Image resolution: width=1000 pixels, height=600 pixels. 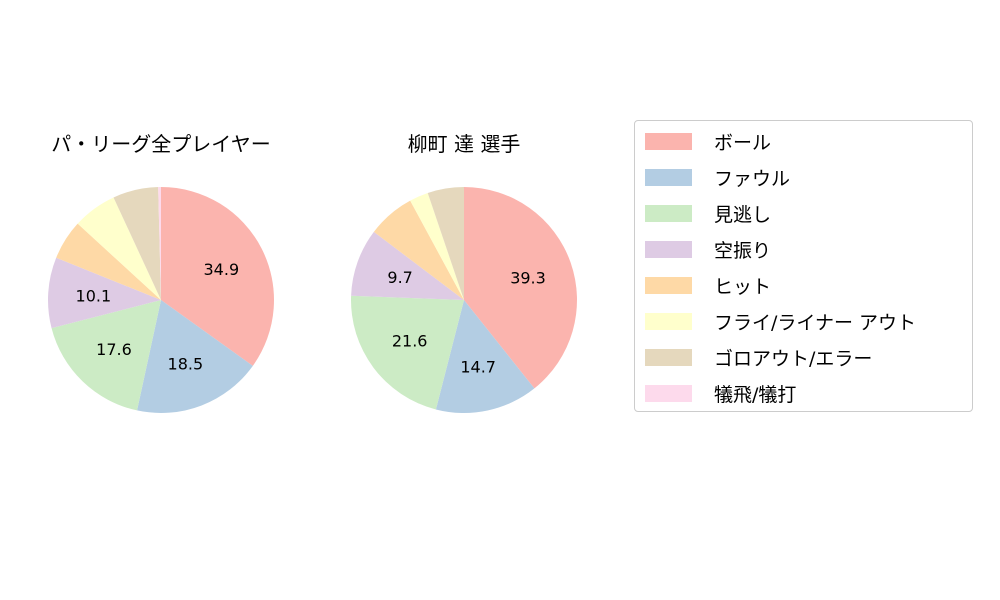 I want to click on legend-item: 犠飛/犠打, so click(x=720, y=394).